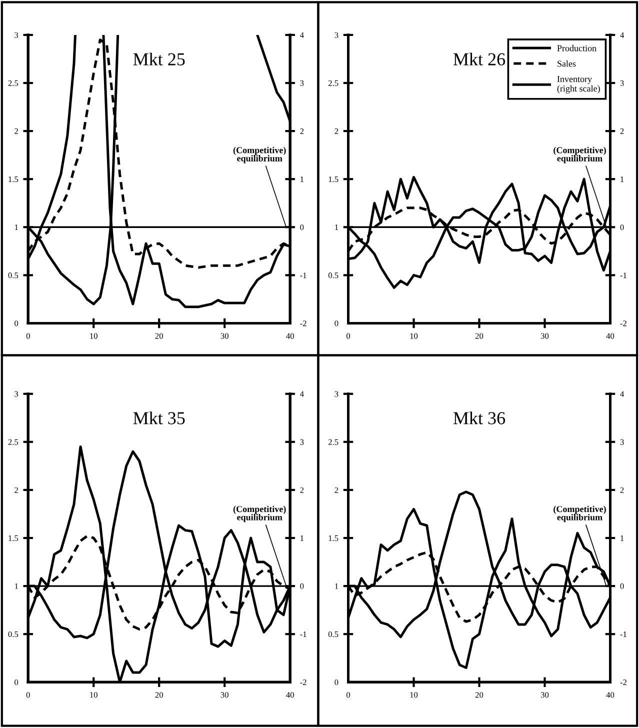  What do you see at coordinates (567, 63) in the screenshot?
I see `legend-label: Sales` at bounding box center [567, 63].